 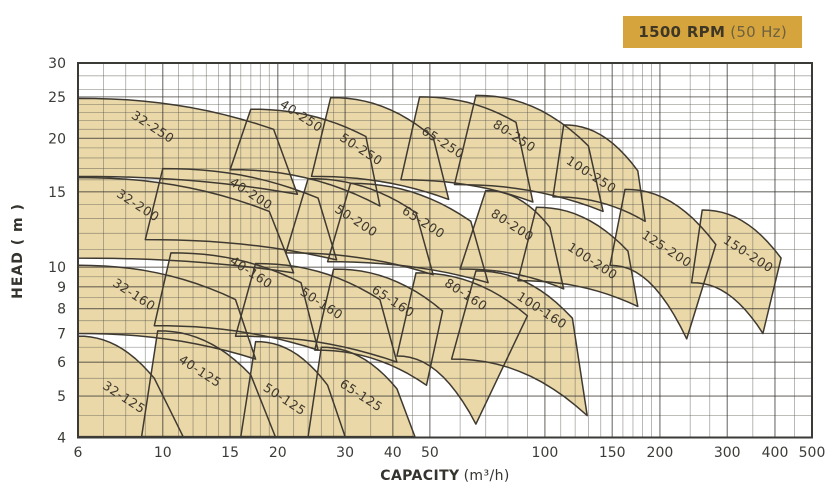 What do you see at coordinates (57, 193) in the screenshot?
I see `y-tick-15: 15` at bounding box center [57, 193].